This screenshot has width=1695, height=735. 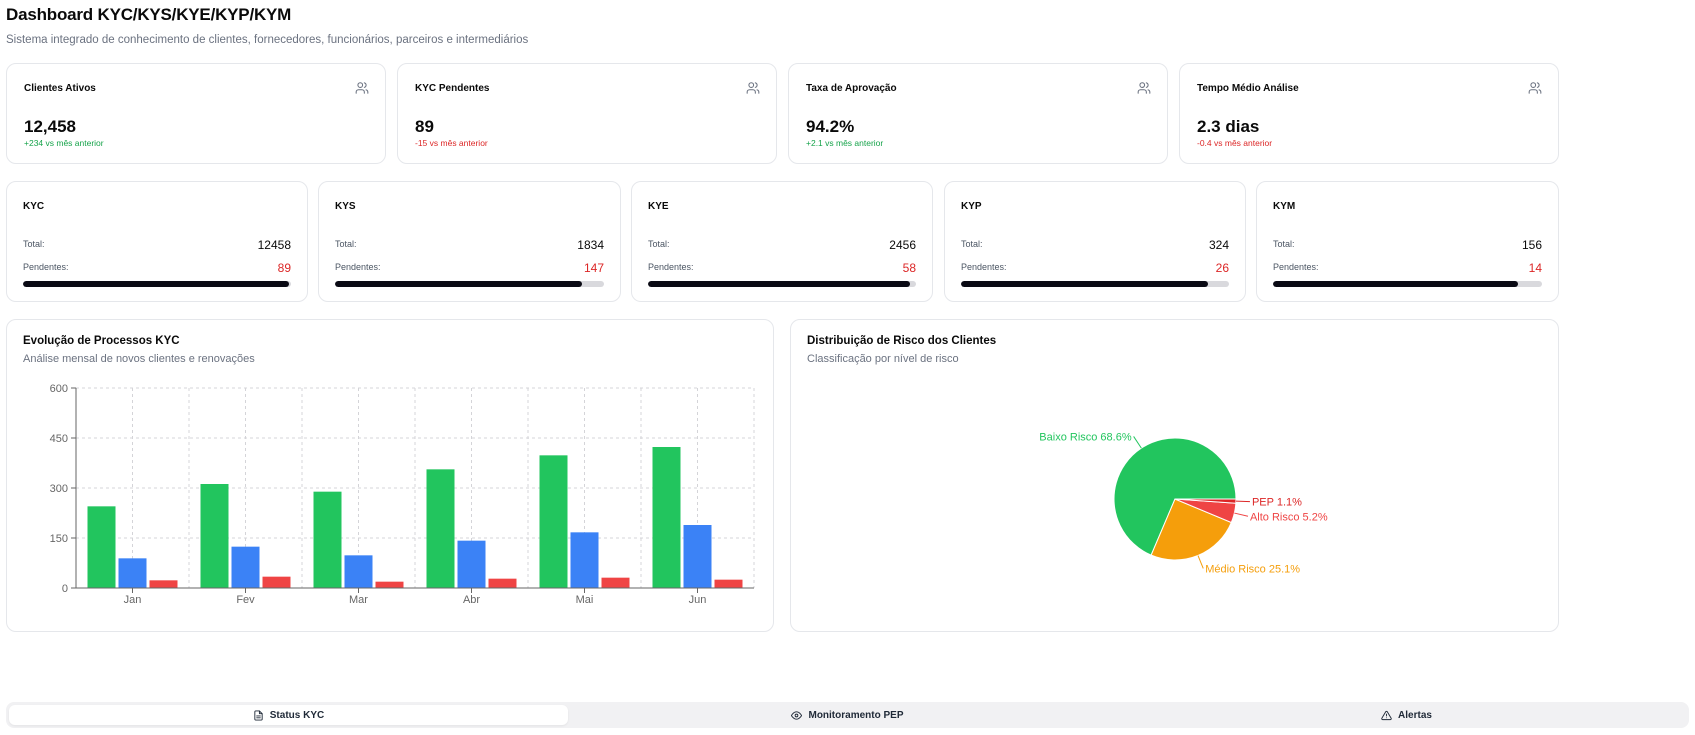 I want to click on kpi-value: 2.3 dias, so click(x=1228, y=126).